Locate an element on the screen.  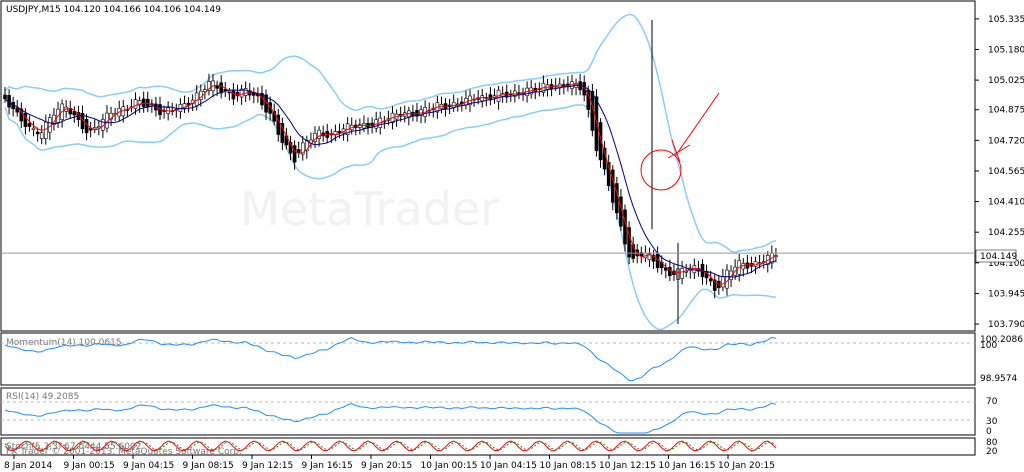
annotation-line-up is located at coordinates (697, 124).